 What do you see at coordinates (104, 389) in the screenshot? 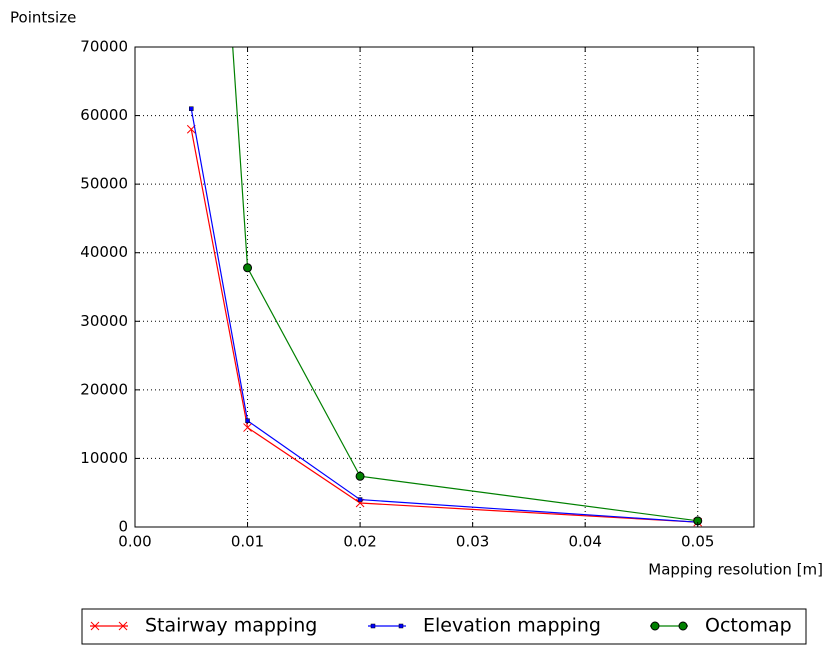
I see `y-tick-label: 20000` at bounding box center [104, 389].